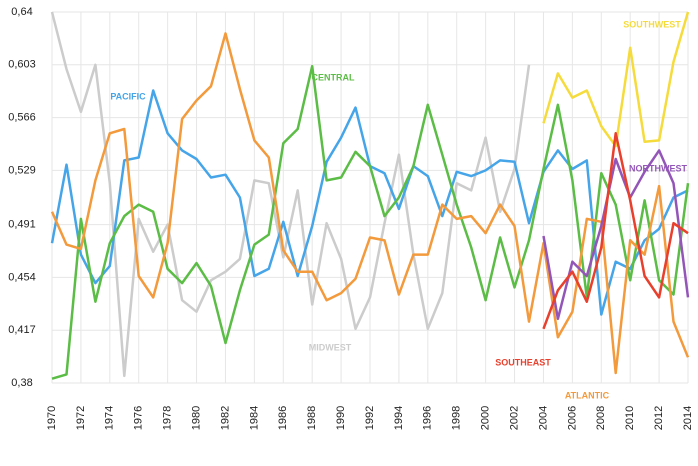 The image size is (698, 466). I want to click on x-tick-label: 2008, so click(601, 418).